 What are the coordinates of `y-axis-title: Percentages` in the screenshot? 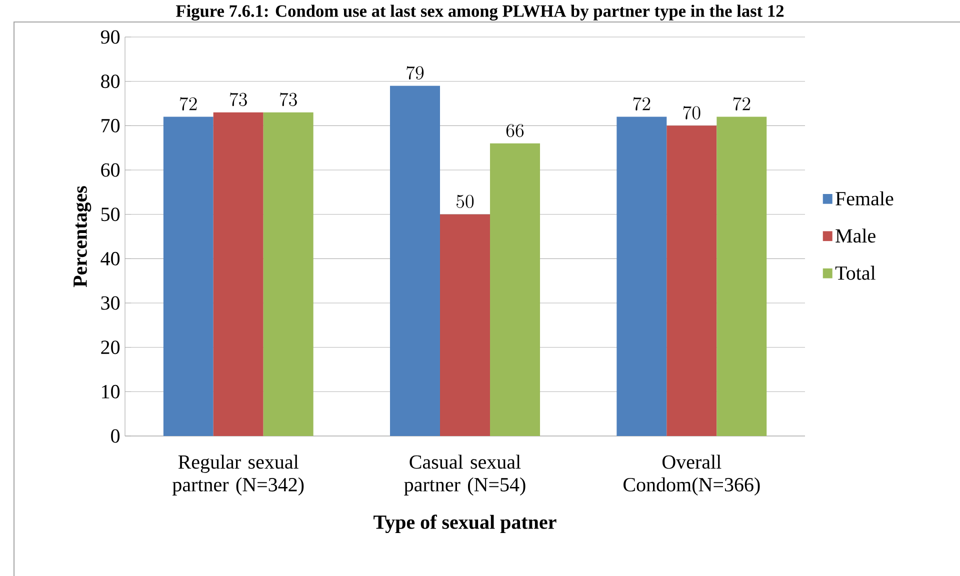 It's located at (83, 237).